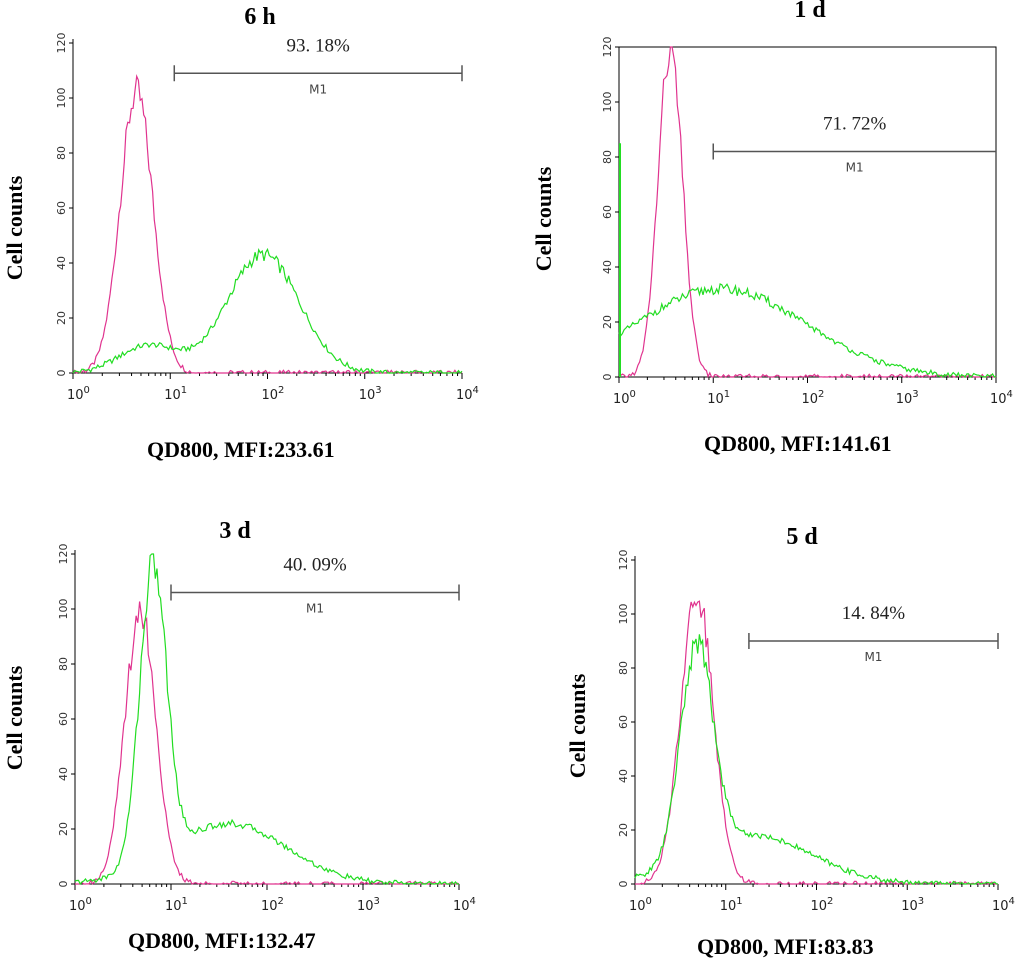 The image size is (1024, 962). I want to click on x-axis-label: QD800, MFI:83.83, so click(785, 946).